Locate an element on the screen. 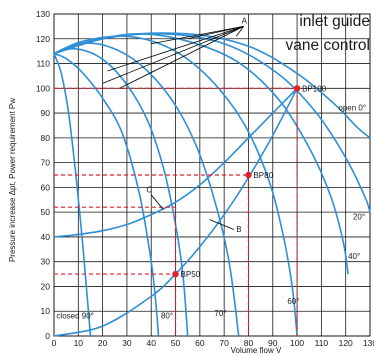  pressure-curve-label: 40° is located at coordinates (354, 256).